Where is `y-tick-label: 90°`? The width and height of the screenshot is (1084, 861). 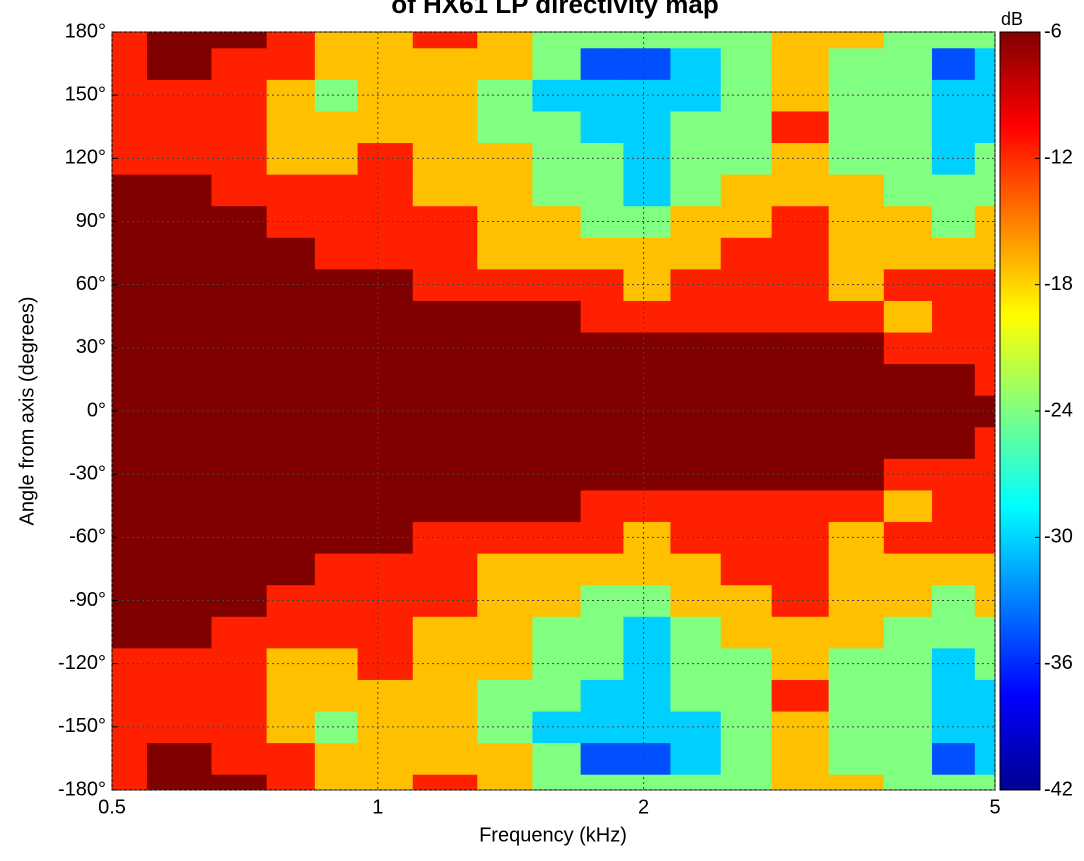 y-tick-label: 90° is located at coordinates (91, 221).